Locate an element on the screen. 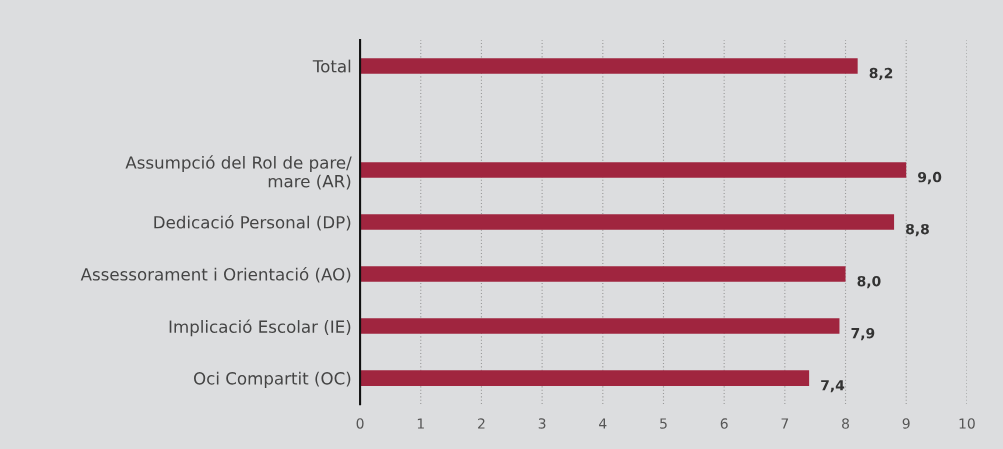  x-tick-label: 7 is located at coordinates (785, 423).